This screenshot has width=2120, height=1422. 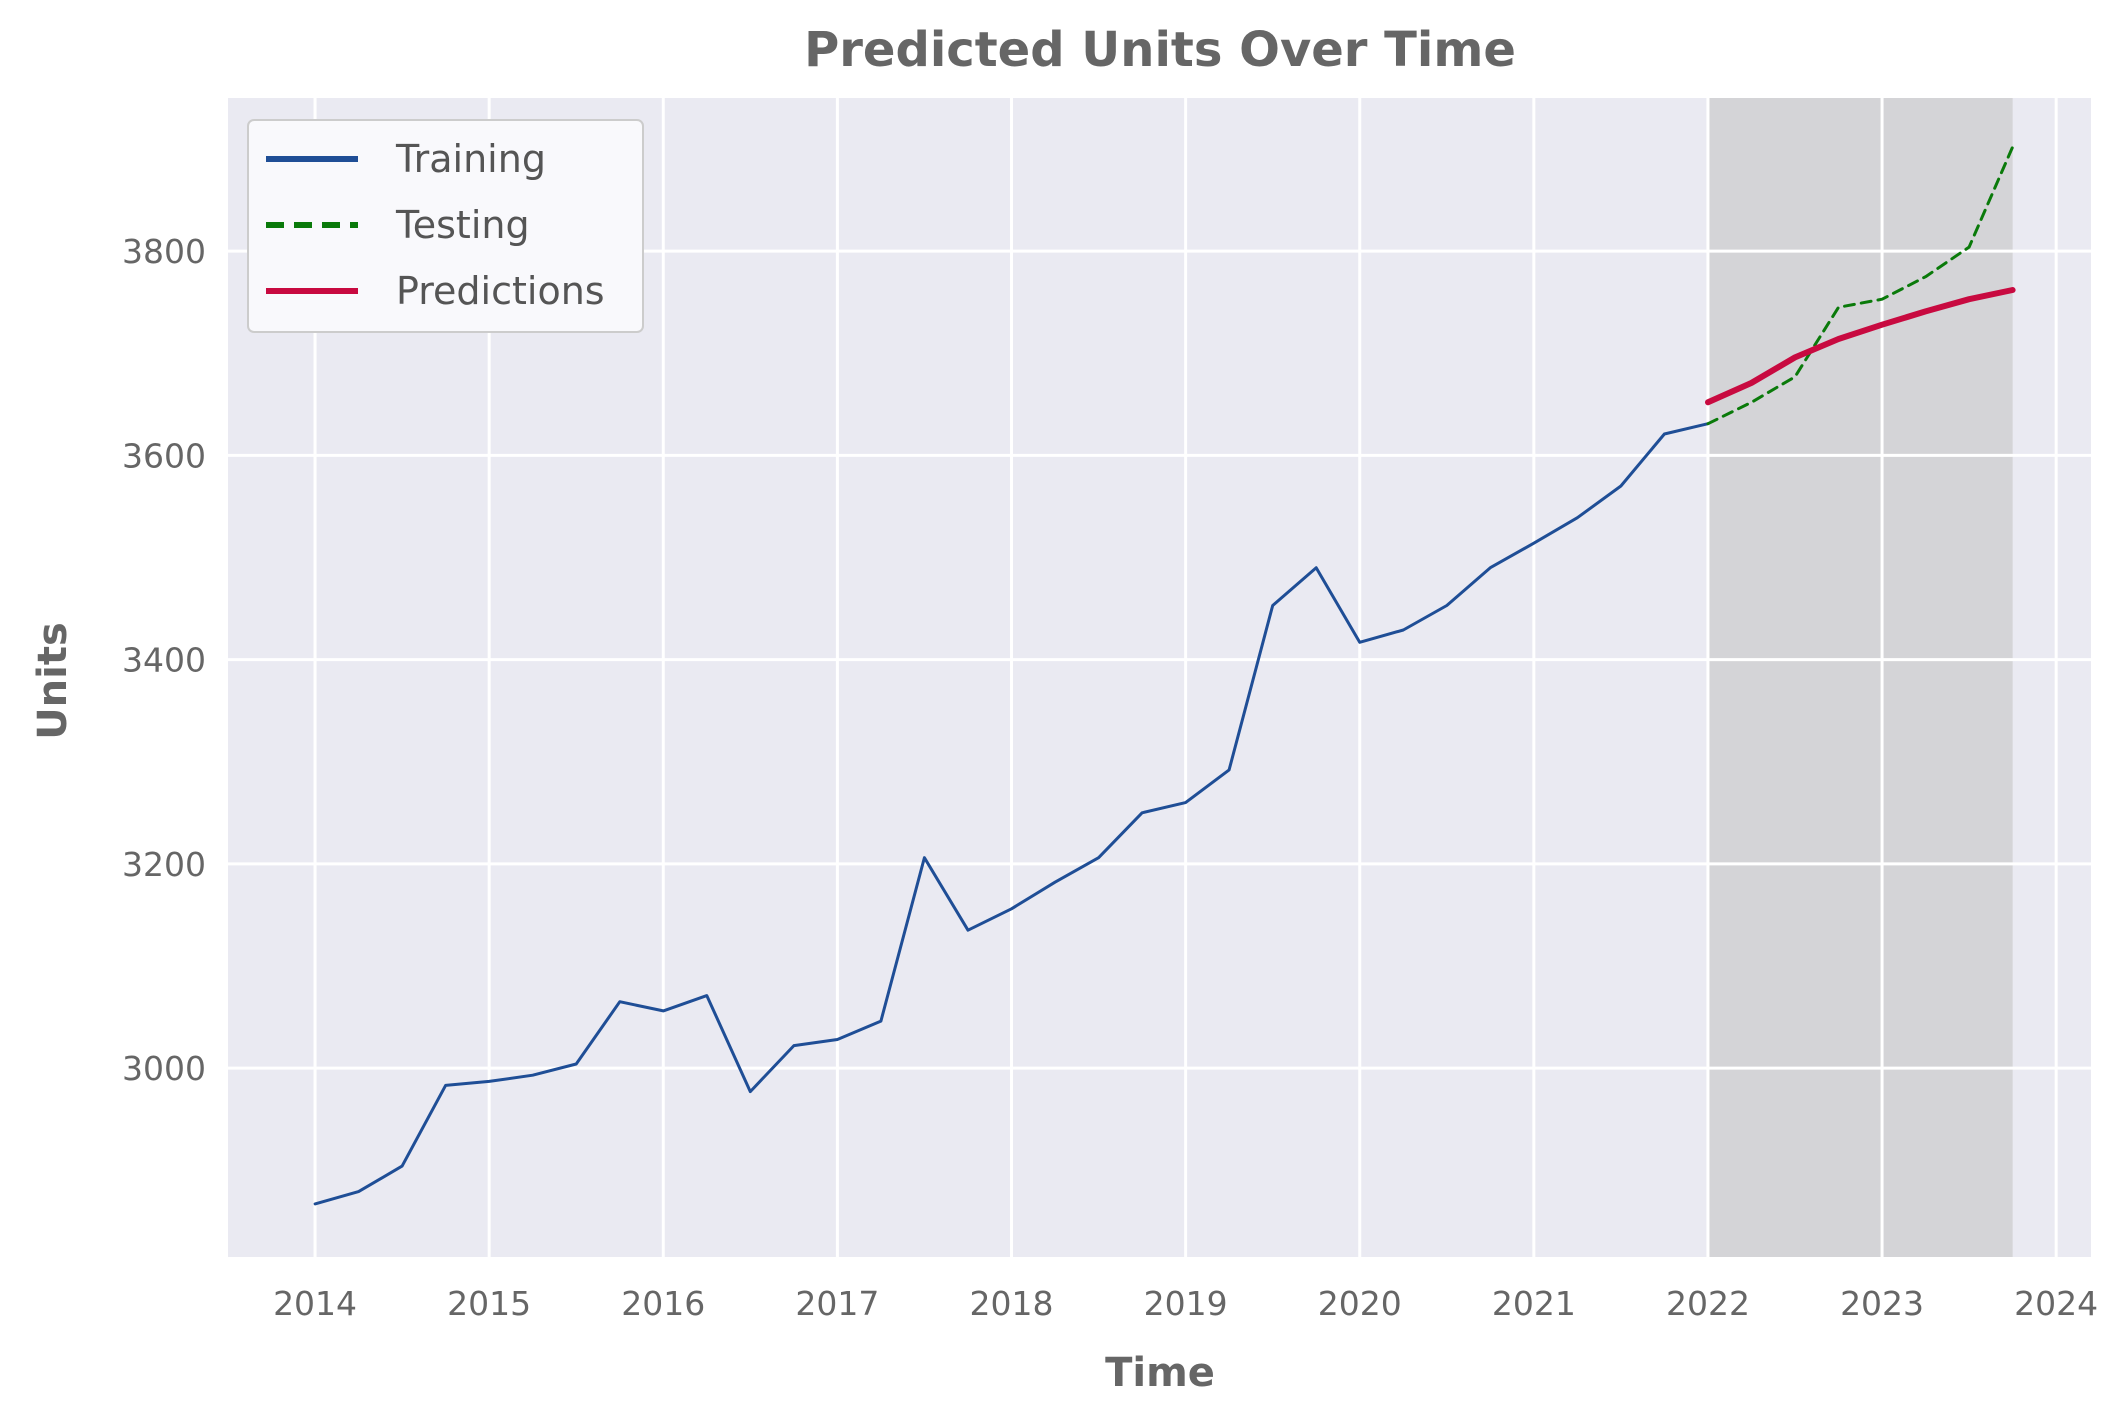 I want to click on x-tick-label: 2016, so click(x=663, y=1303).